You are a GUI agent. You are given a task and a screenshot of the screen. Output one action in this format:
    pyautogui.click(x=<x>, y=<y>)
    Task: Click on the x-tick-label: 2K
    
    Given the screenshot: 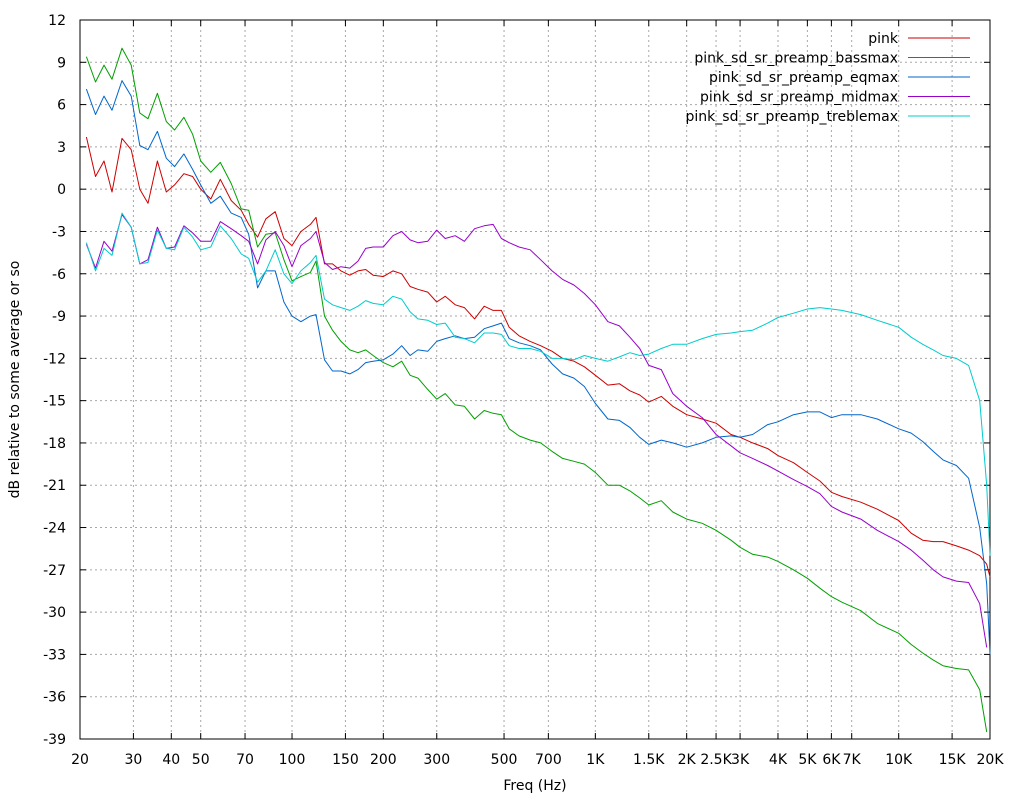 What is the action you would take?
    pyautogui.click(x=687, y=760)
    